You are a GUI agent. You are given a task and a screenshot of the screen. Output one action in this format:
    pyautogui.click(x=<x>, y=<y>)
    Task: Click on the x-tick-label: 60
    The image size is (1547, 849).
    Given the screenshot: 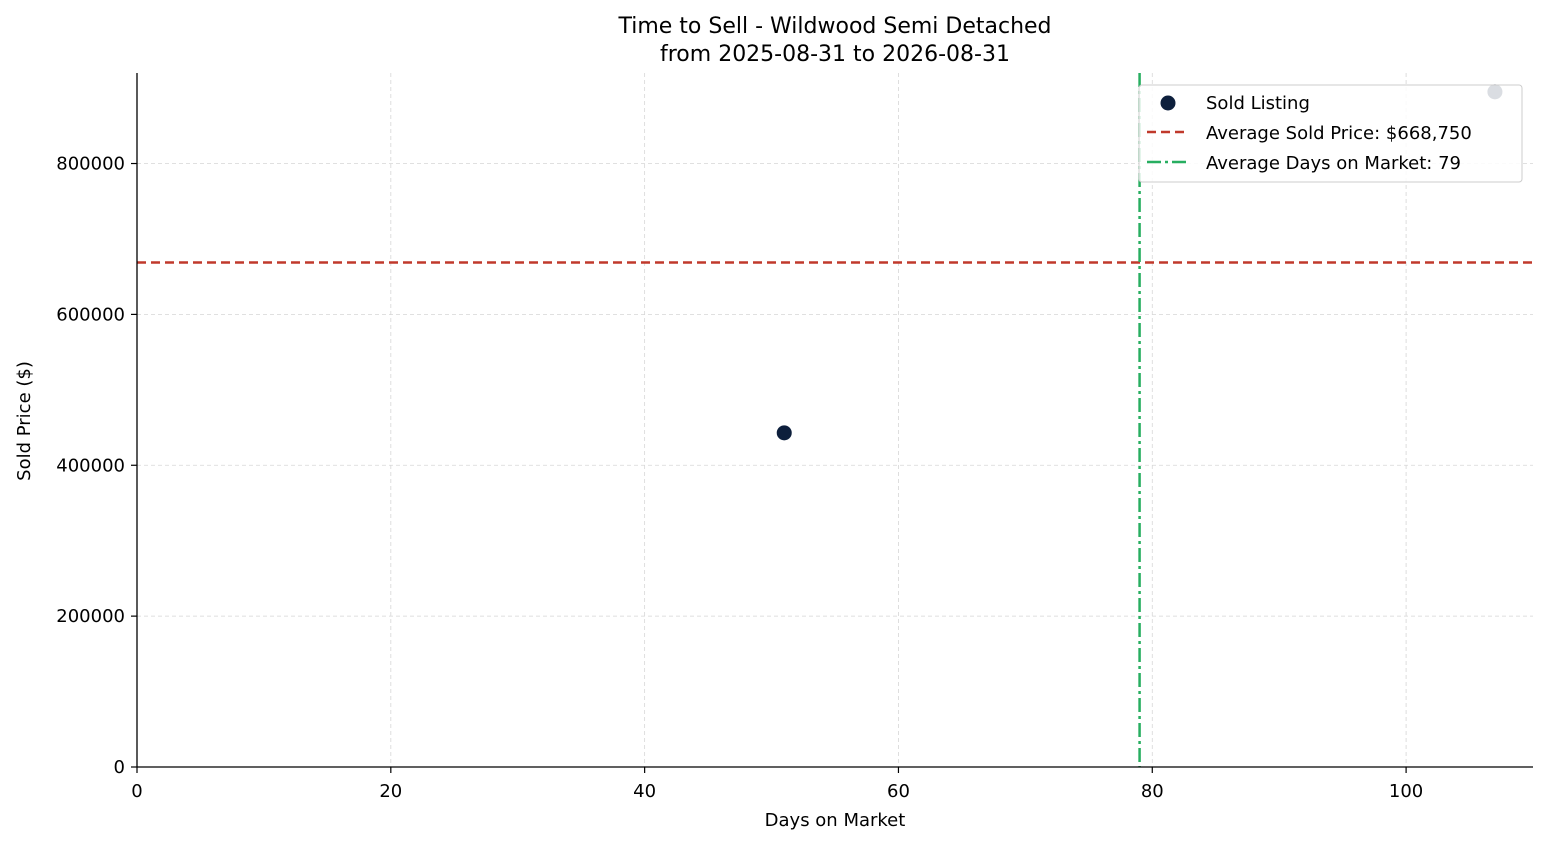 What is the action you would take?
    pyautogui.click(x=898, y=791)
    